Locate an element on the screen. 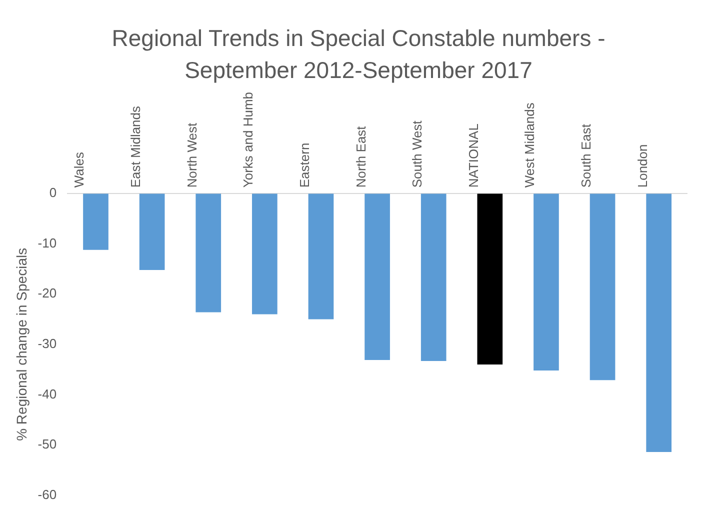 The height and width of the screenshot is (507, 717). x-tick-label: NATIONAL is located at coordinates (473, 156).